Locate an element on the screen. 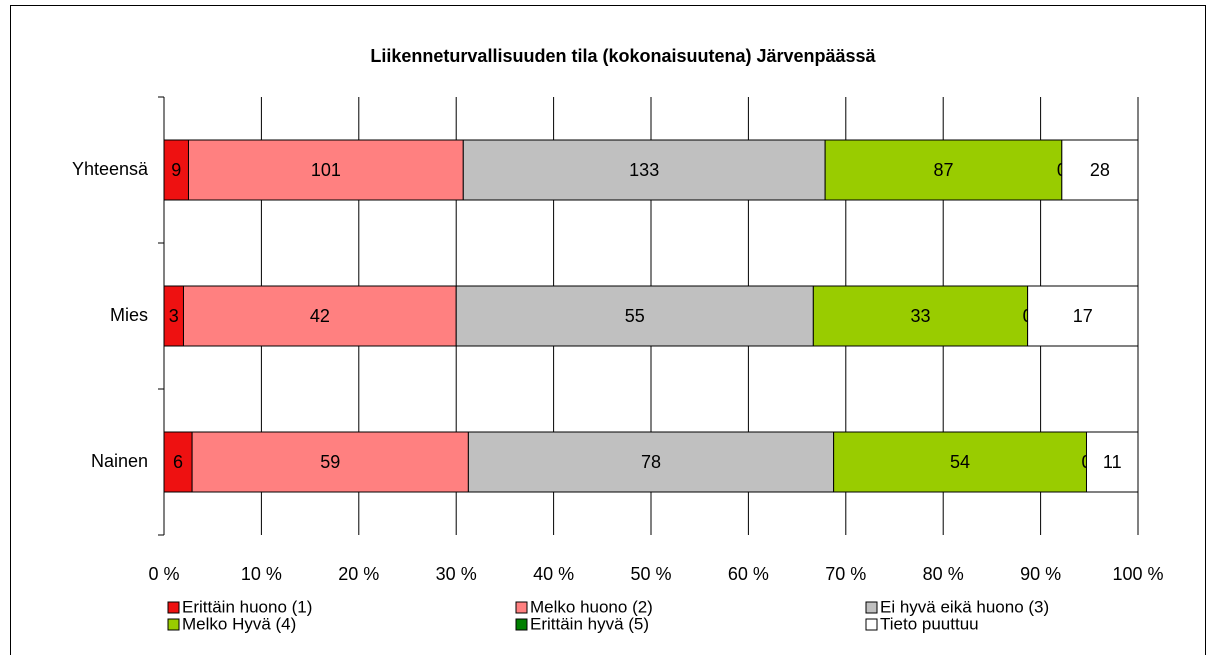  x-tick-label: 50 % is located at coordinates (650, 574).